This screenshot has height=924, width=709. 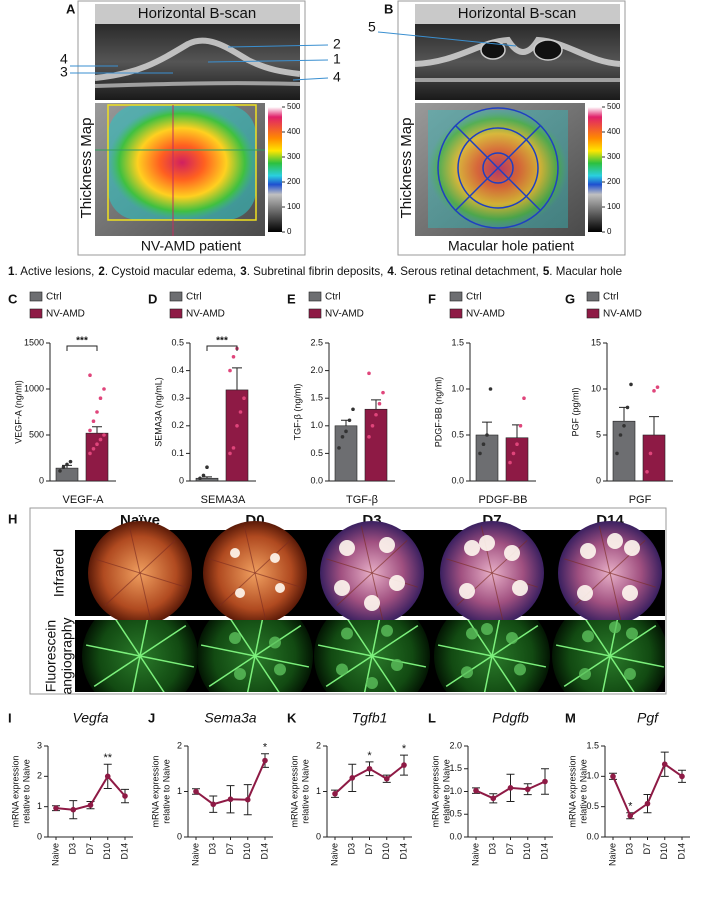 I want to click on legend-number: 2, so click(x=101, y=271).